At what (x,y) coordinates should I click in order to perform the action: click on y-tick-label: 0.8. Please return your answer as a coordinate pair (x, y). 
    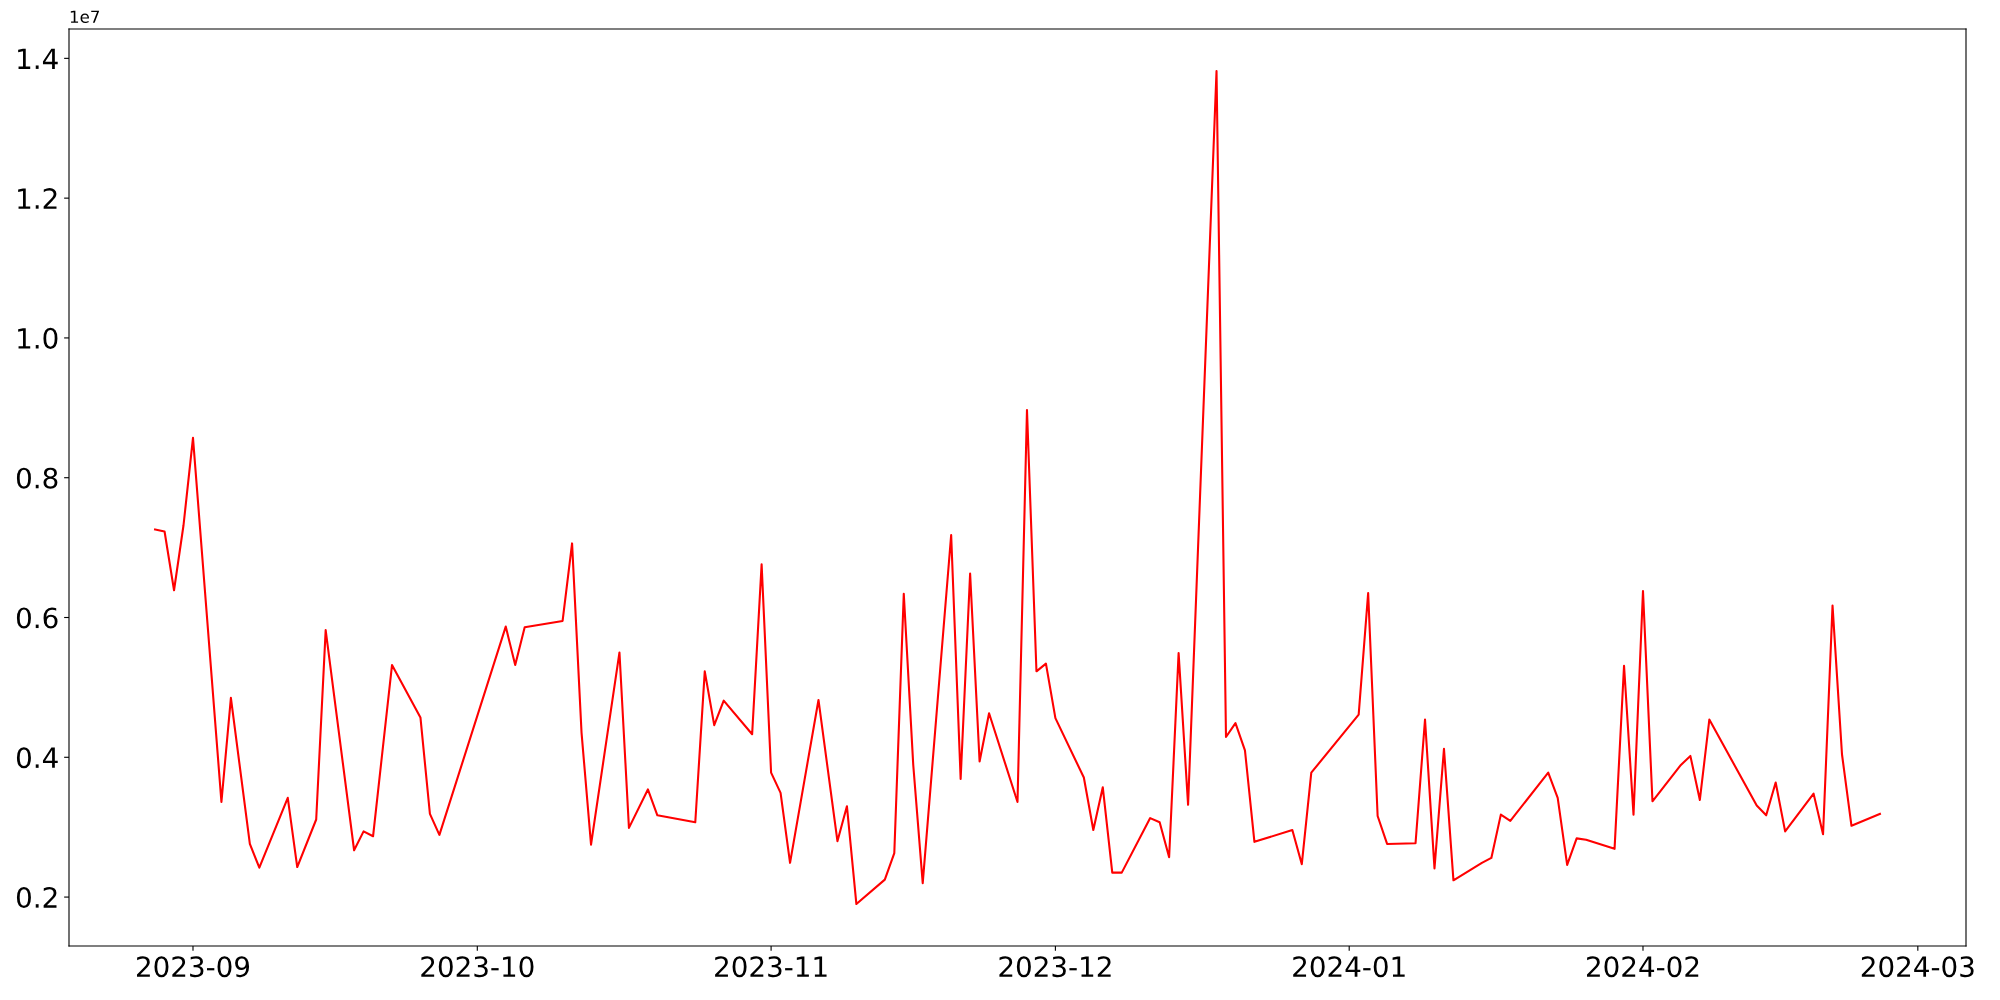
    Looking at the image, I should click on (37, 478).